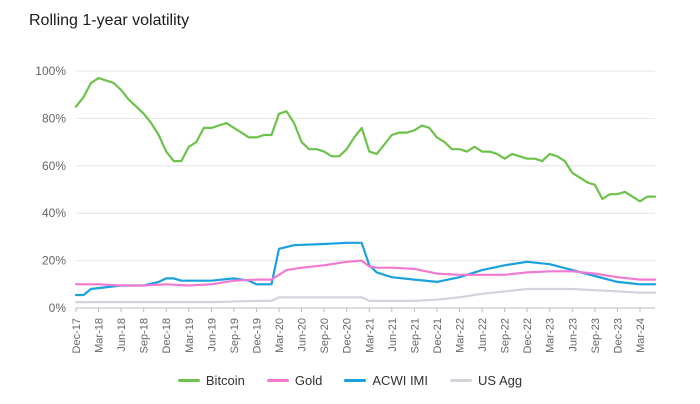 This screenshot has height=404, width=700. I want to click on x-tick-label: Dec-22, so click(528, 335).